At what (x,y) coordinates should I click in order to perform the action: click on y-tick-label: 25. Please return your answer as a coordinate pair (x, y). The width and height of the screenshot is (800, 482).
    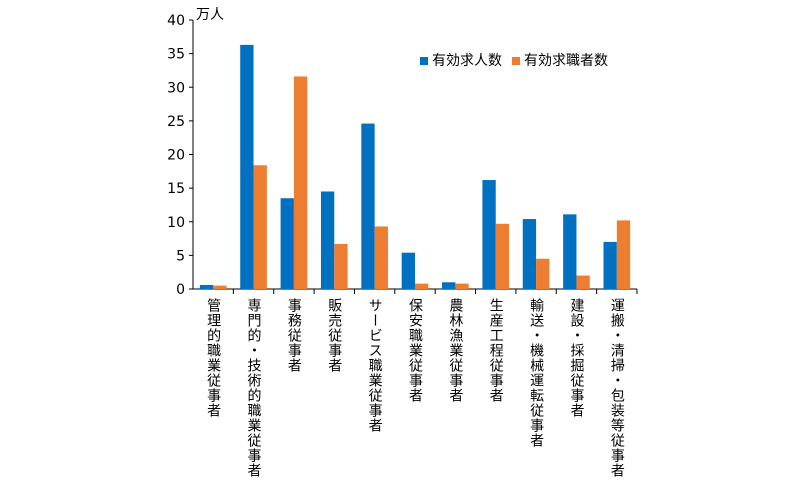
    Looking at the image, I should click on (176, 122).